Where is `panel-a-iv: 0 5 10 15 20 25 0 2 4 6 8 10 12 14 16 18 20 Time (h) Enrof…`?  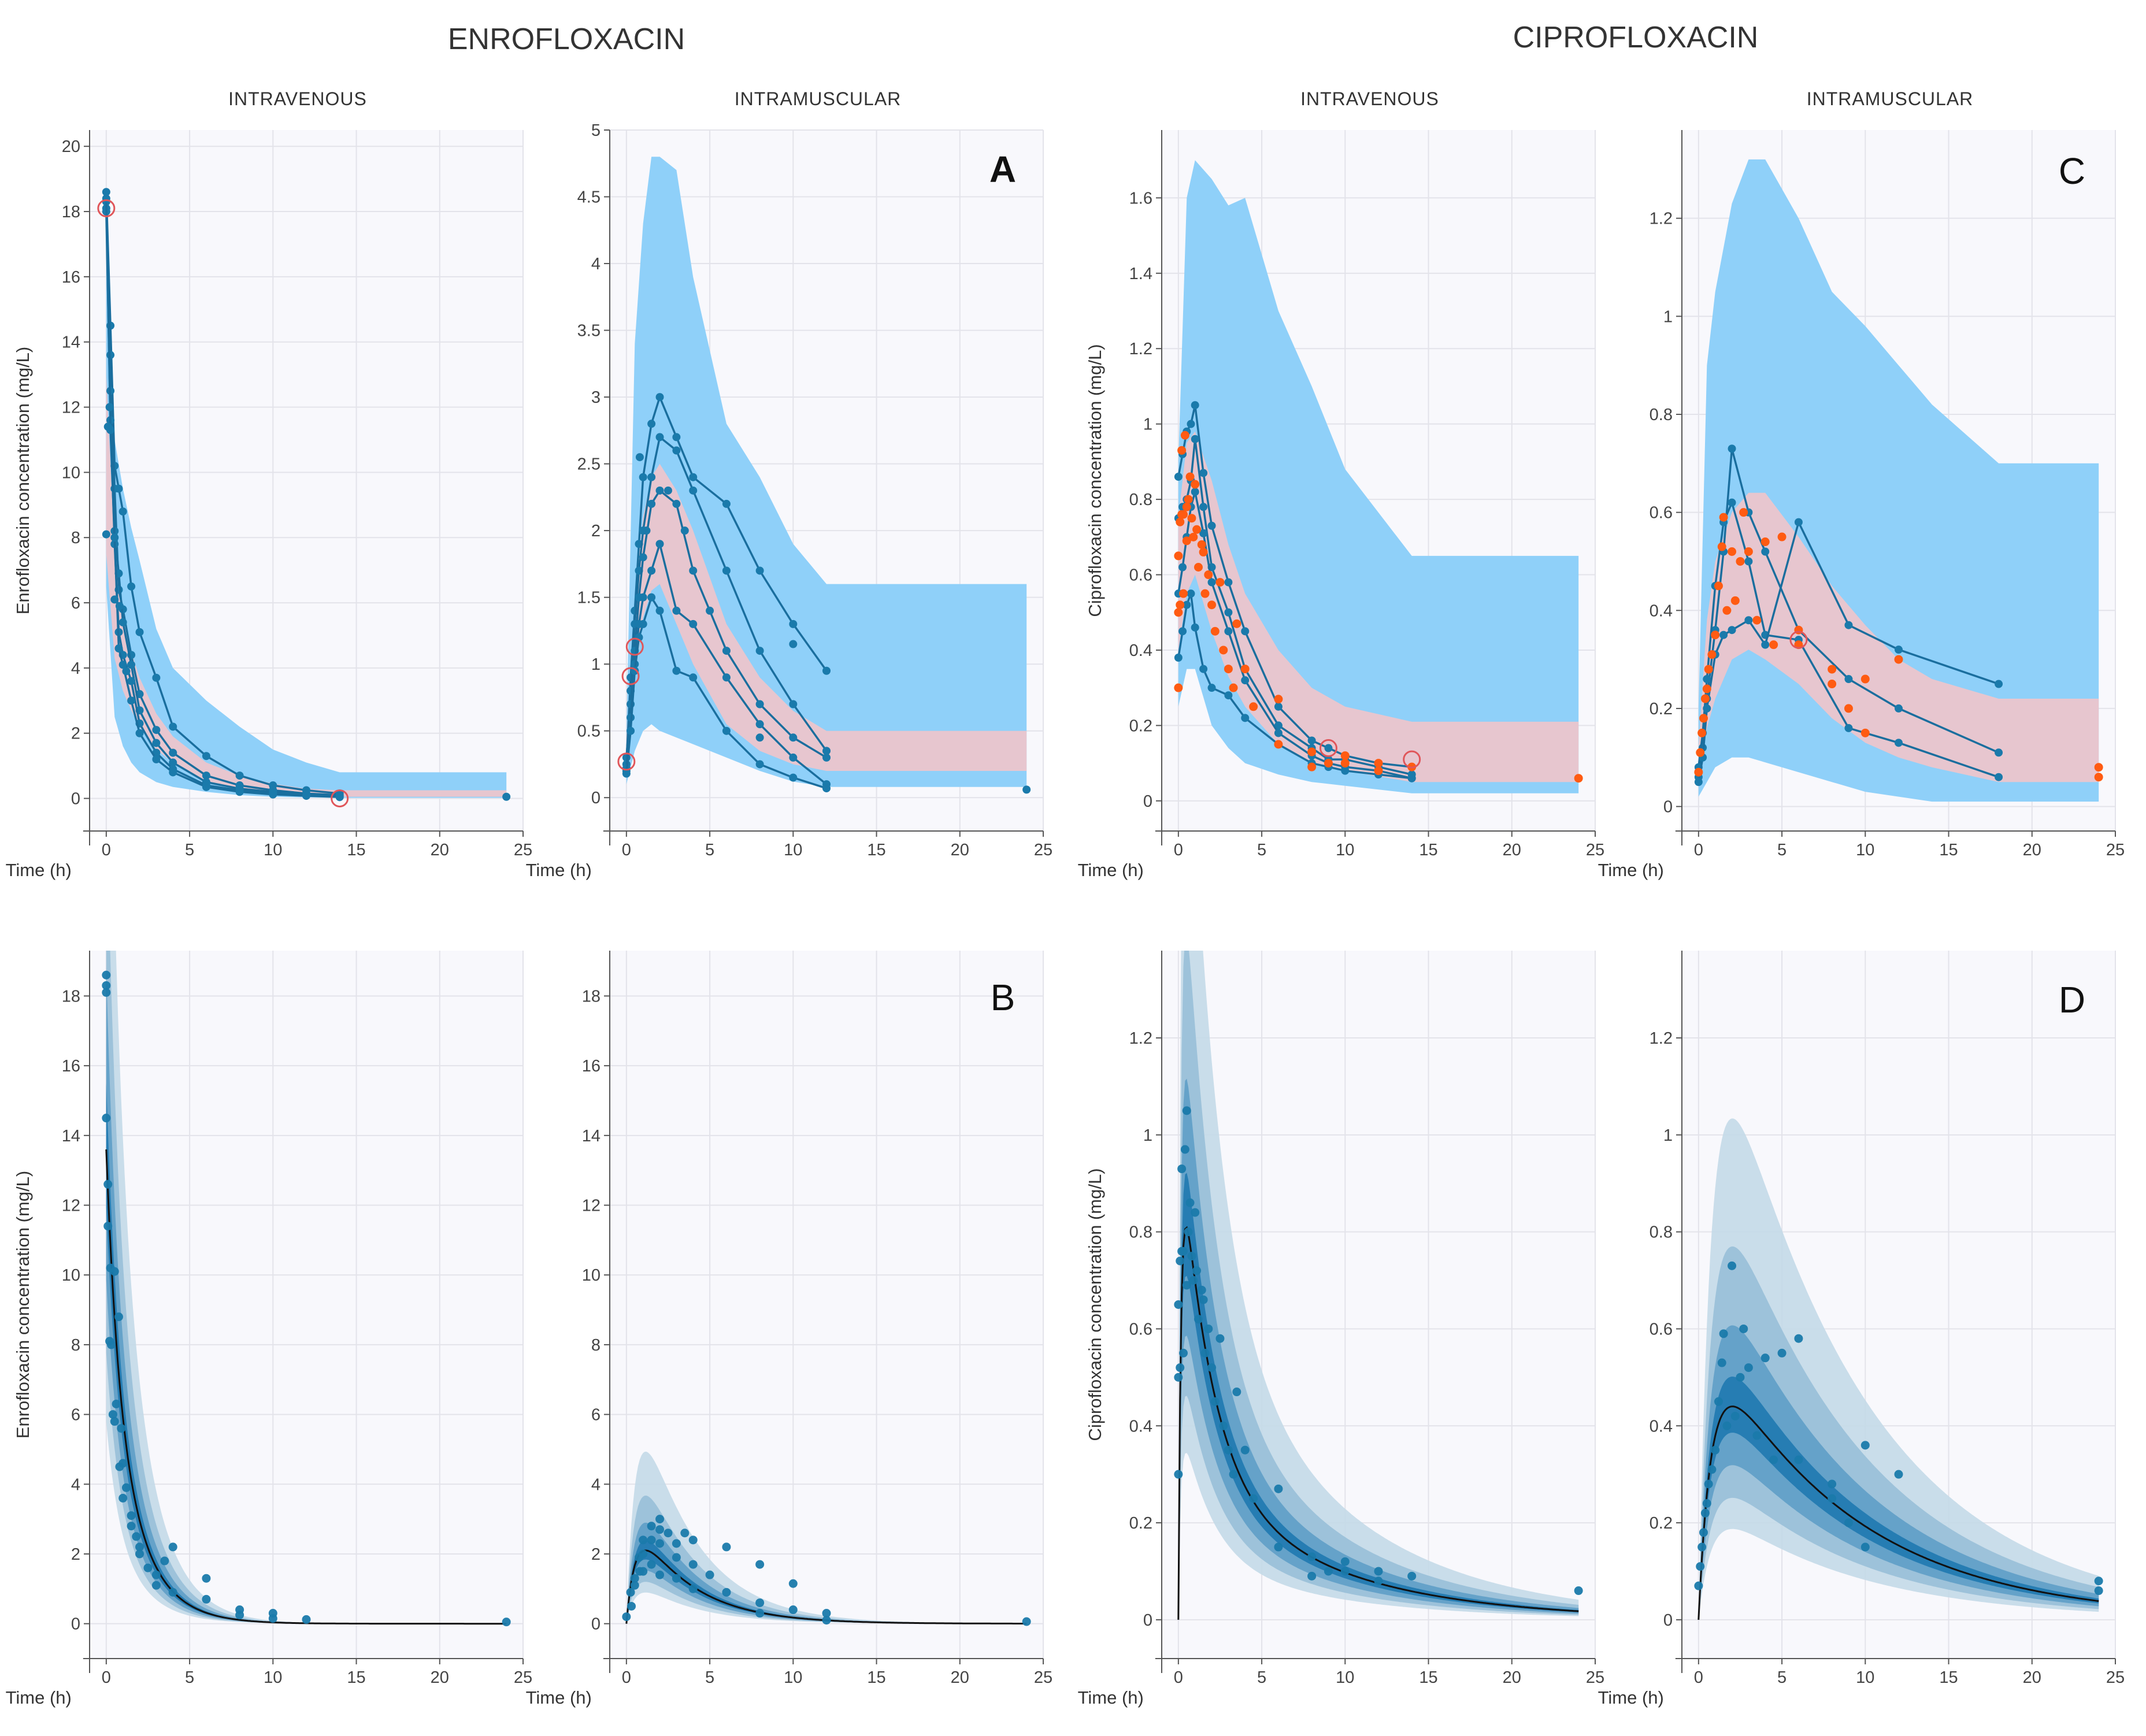
panel-a-iv: 0 5 10 15 20 25 0 2 4 6 8 10 12 14 16 18 20 Time (h) Enrof… is located at coordinates (269, 505).